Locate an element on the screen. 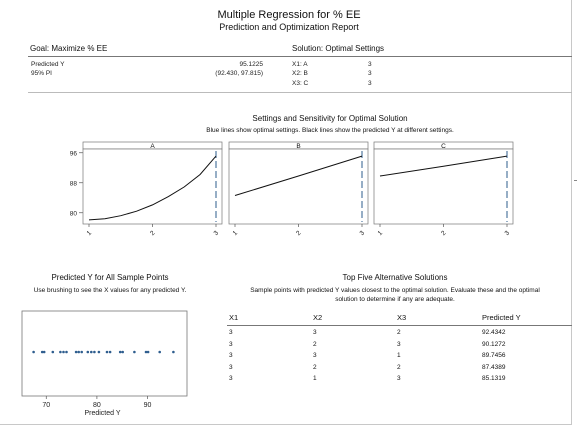 The height and width of the screenshot is (429, 578). setting-label-x2: X2: B is located at coordinates (300, 73).